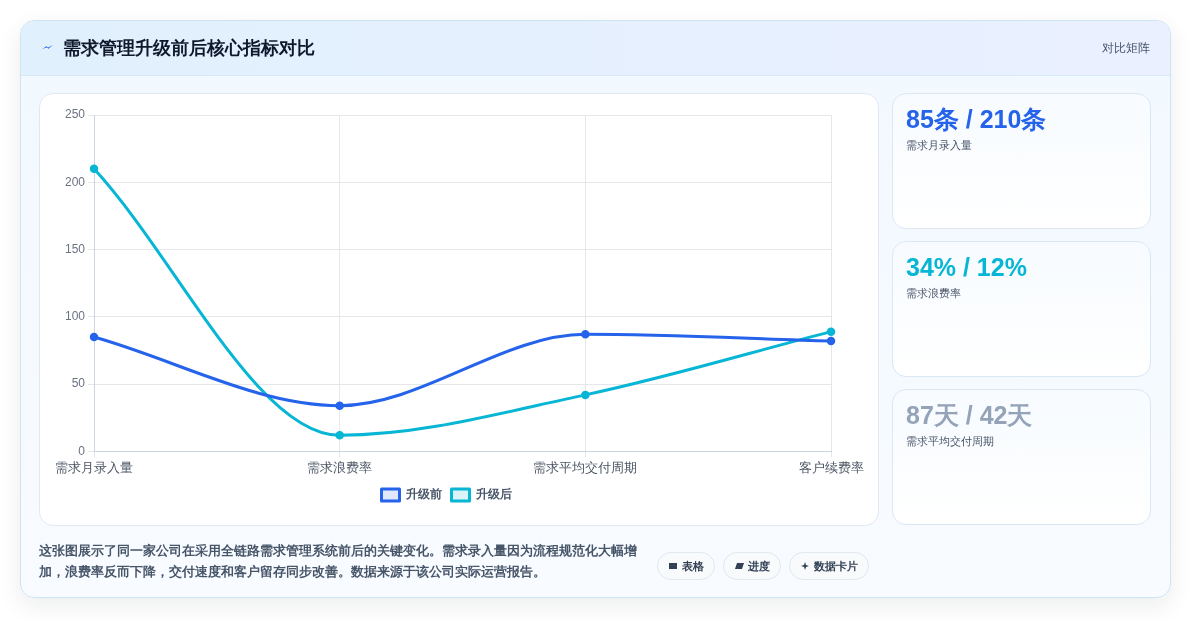 The width and height of the screenshot is (1192, 620). Describe the element at coordinates (493, 494) in the screenshot. I see `legend-label: 升级后` at that location.